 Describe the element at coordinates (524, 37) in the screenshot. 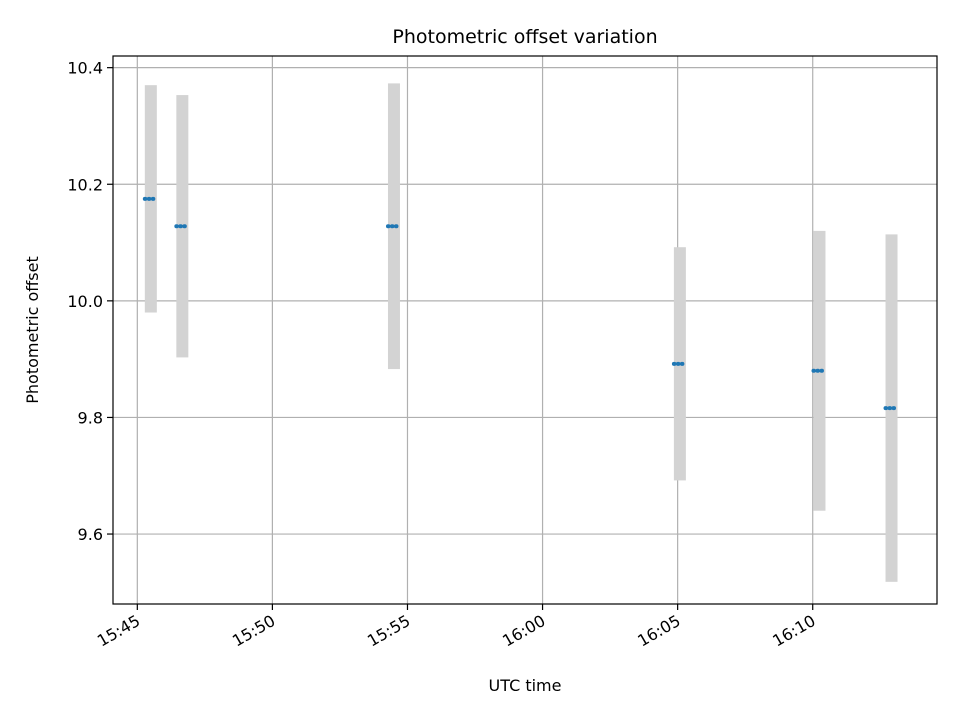

I see `chart-title: Photometric offset variation` at that location.